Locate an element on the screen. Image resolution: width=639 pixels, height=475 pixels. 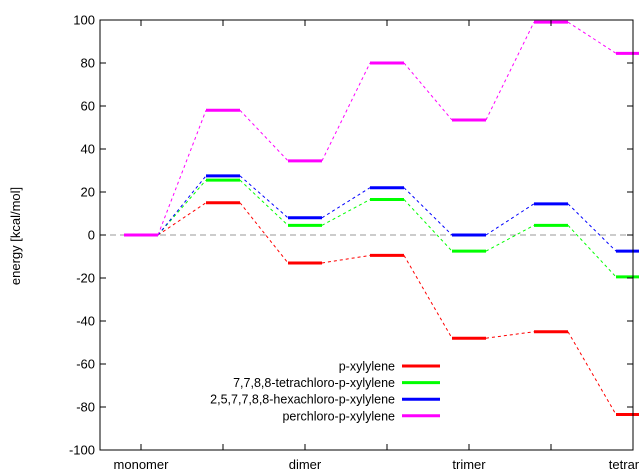
x-tick-label: trimer is located at coordinates (469, 464).